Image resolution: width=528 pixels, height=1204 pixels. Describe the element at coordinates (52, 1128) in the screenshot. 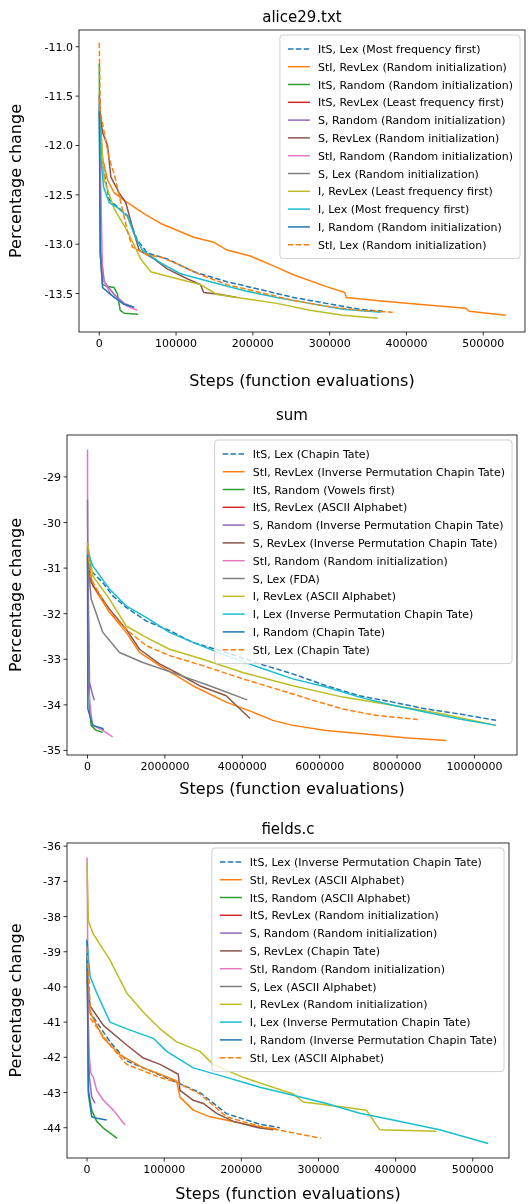

I see `y-tick-label: -44` at that location.